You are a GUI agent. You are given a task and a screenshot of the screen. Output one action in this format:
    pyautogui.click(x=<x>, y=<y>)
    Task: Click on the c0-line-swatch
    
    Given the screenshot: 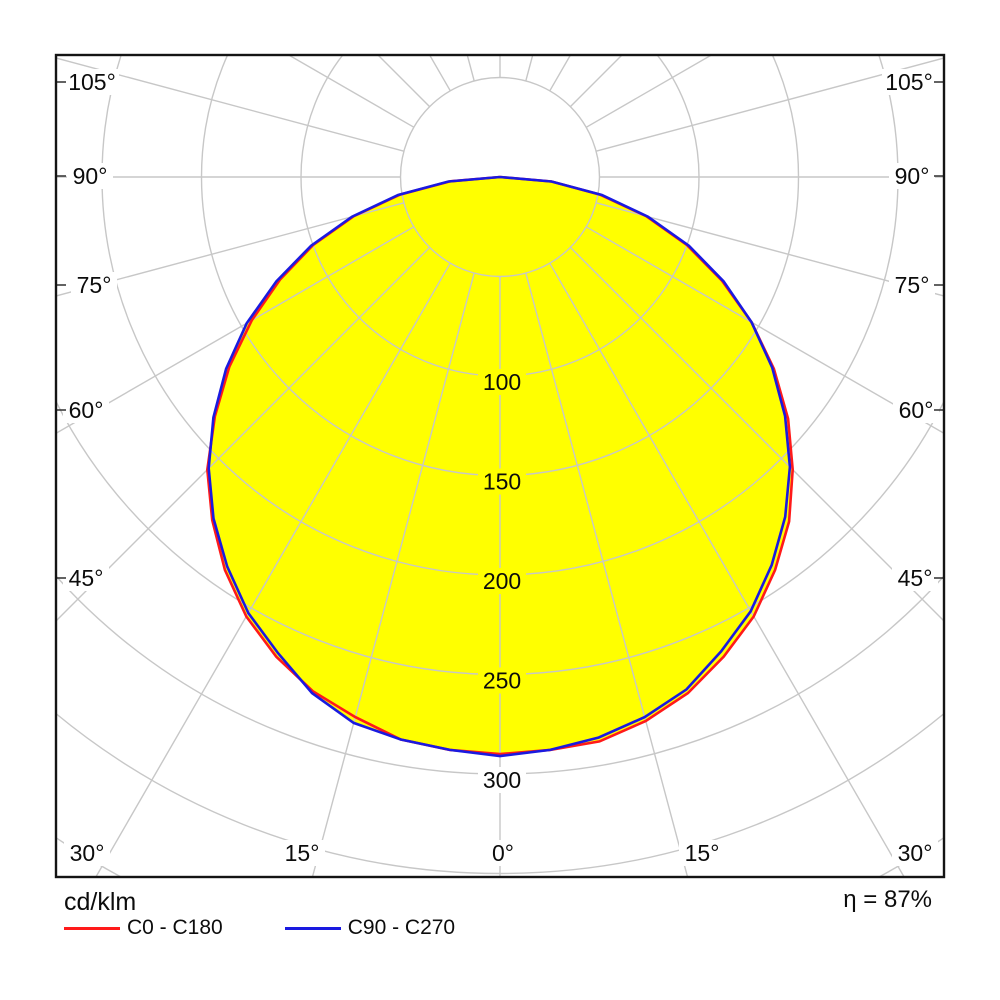 What is the action you would take?
    pyautogui.click(x=92, y=928)
    